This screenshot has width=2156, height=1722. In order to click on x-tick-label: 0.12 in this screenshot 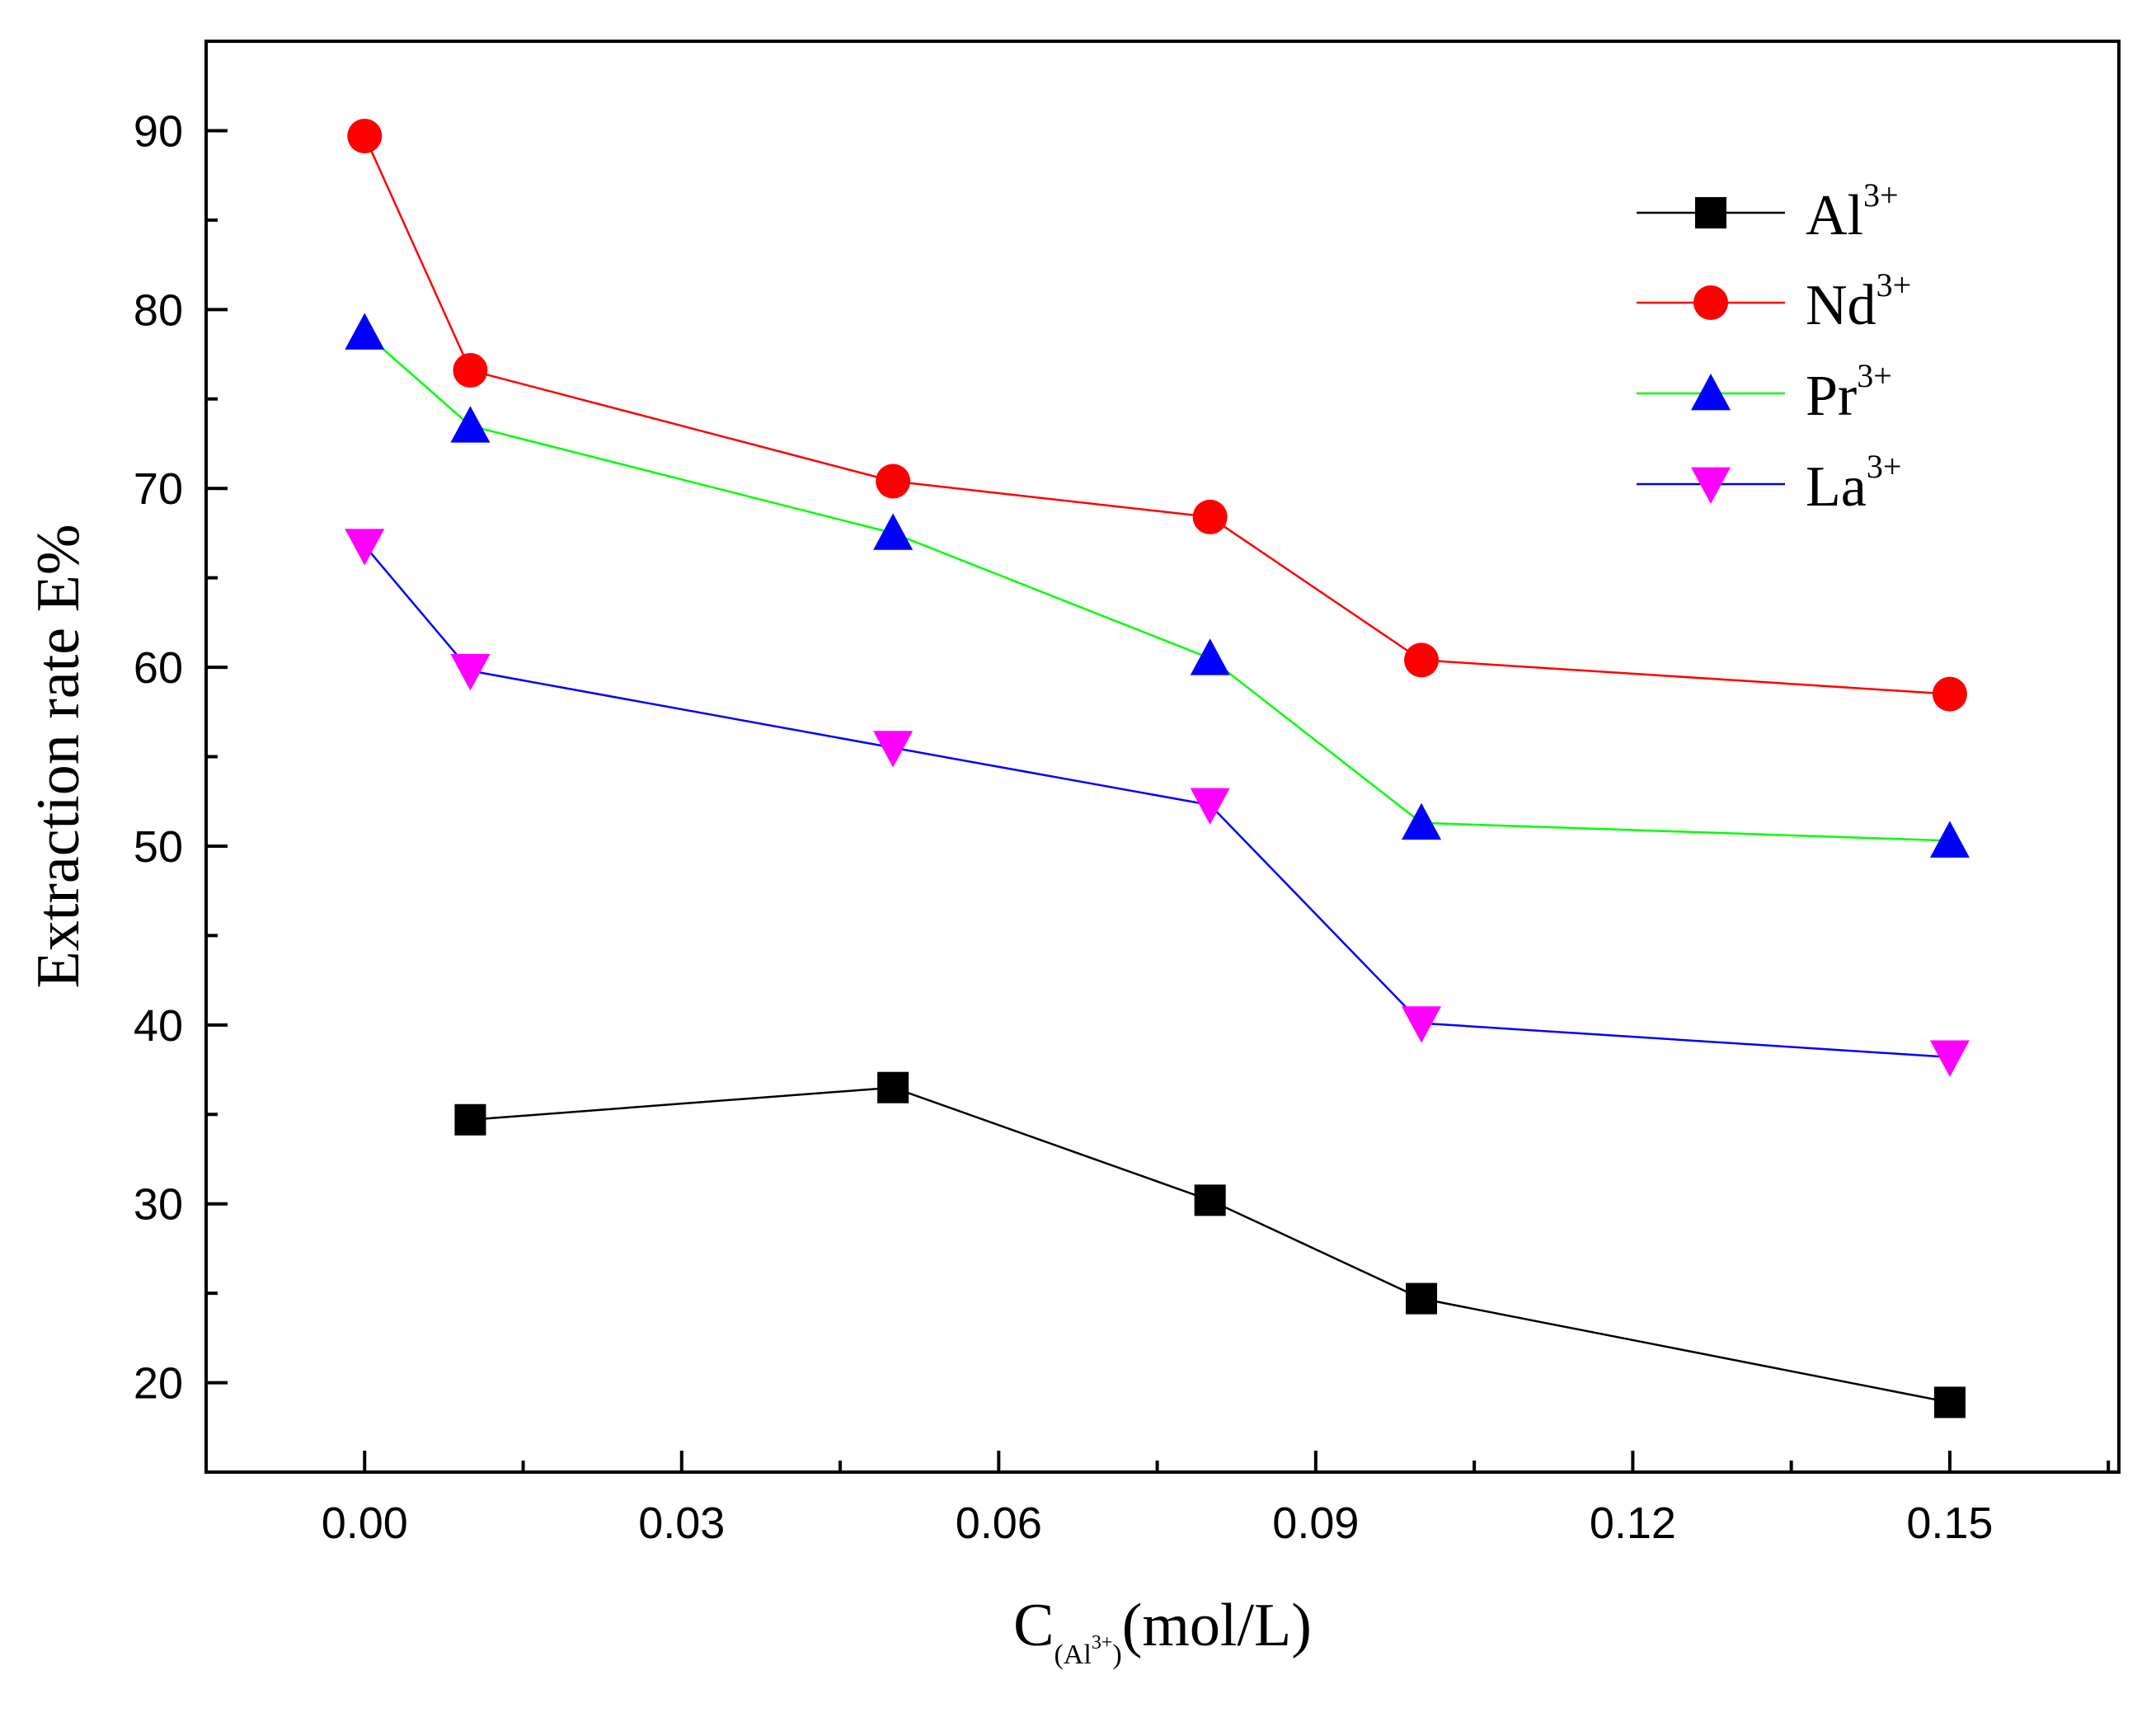, I will do `click(1633, 1523)`.